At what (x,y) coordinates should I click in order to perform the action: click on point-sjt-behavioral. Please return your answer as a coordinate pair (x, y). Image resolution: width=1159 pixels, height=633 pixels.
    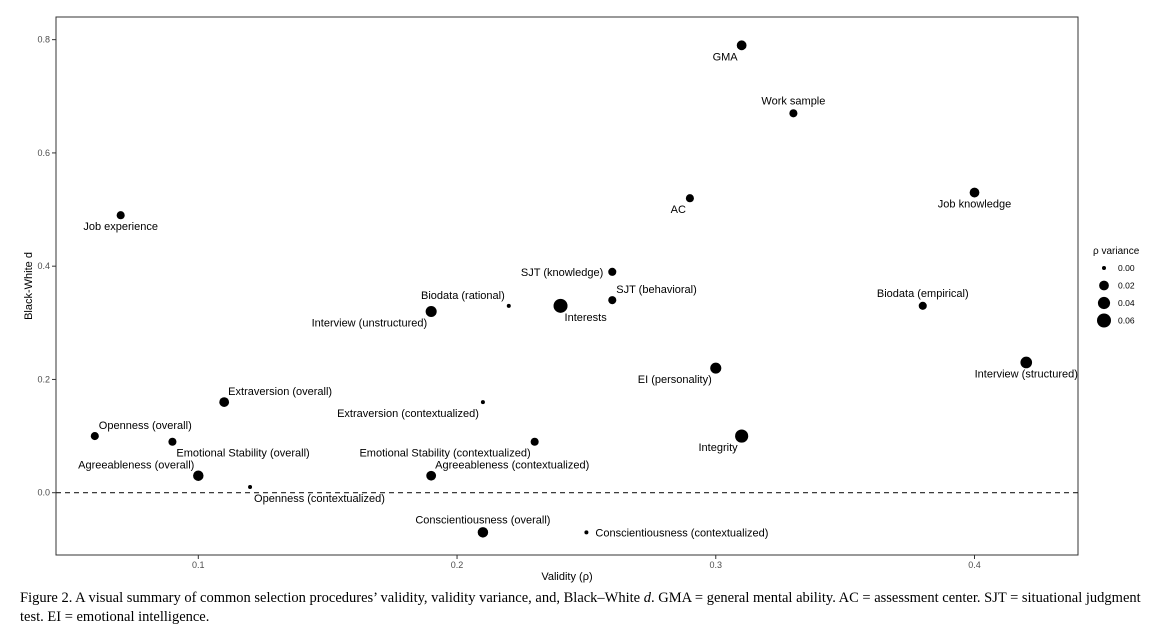
    Looking at the image, I should click on (612, 300).